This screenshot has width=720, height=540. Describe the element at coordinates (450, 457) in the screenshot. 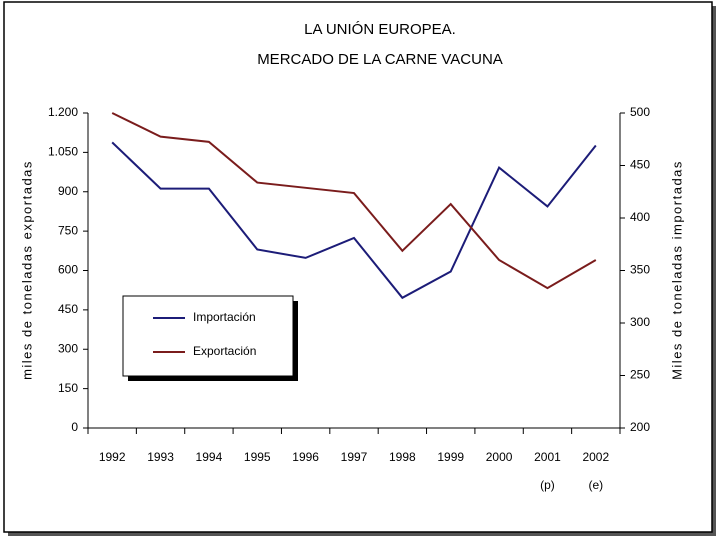

I see `x-tick-label: 1999` at that location.